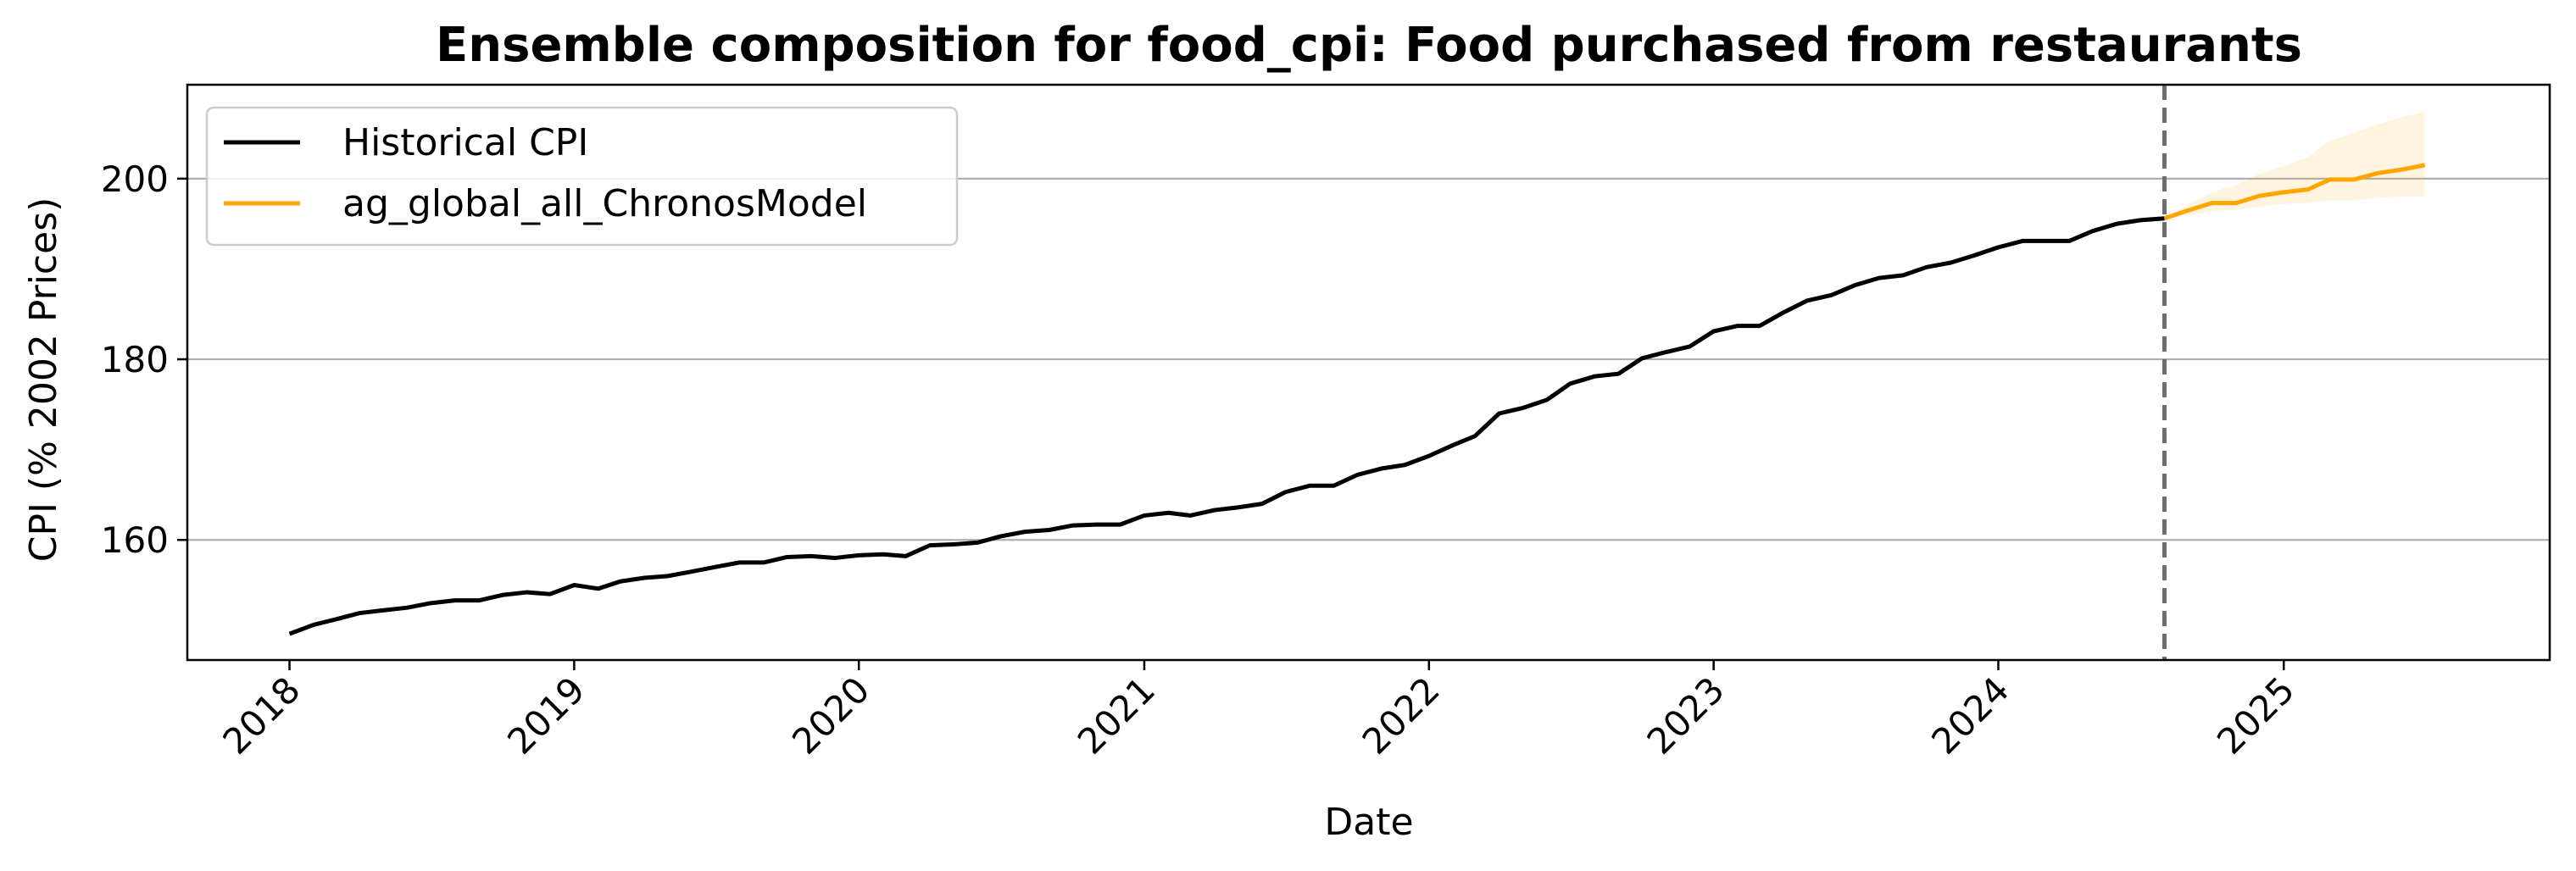 The width and height of the screenshot is (2576, 871). What do you see at coordinates (135, 179) in the screenshot?
I see `y-tick-label: 200` at bounding box center [135, 179].